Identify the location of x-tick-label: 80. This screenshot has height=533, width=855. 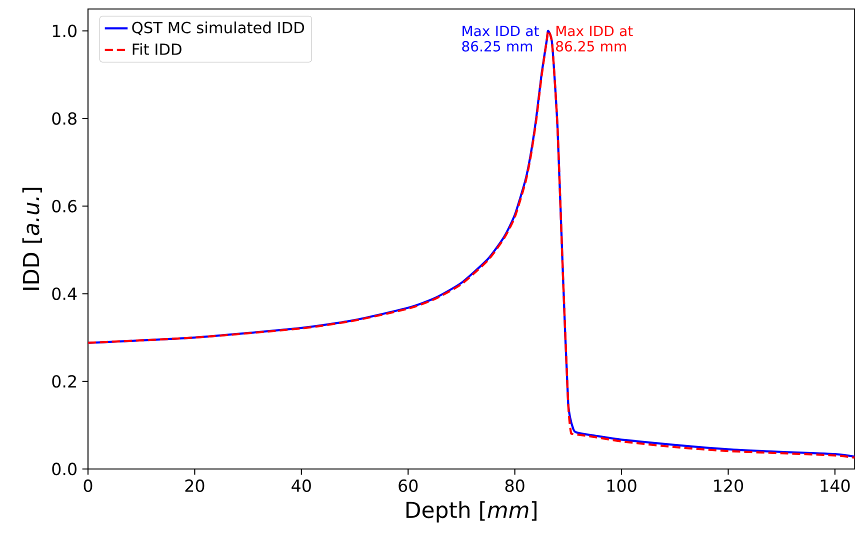
(514, 485).